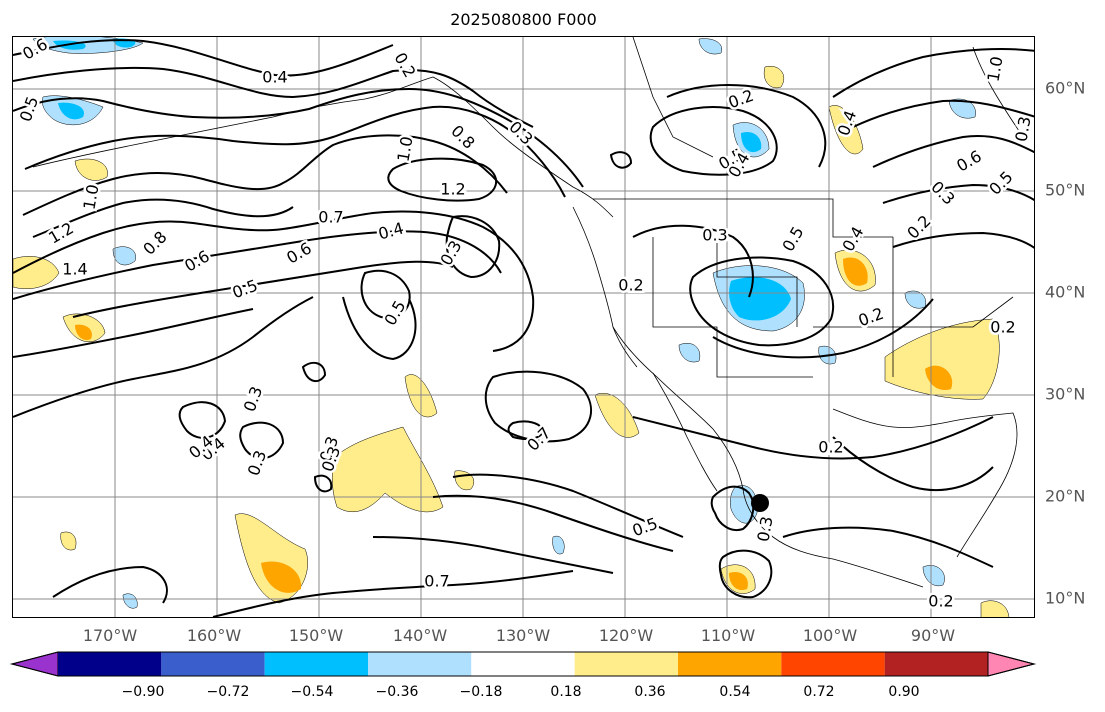  Describe the element at coordinates (143, 692) in the screenshot. I see `colorbar-tick-label: −0.90` at that location.